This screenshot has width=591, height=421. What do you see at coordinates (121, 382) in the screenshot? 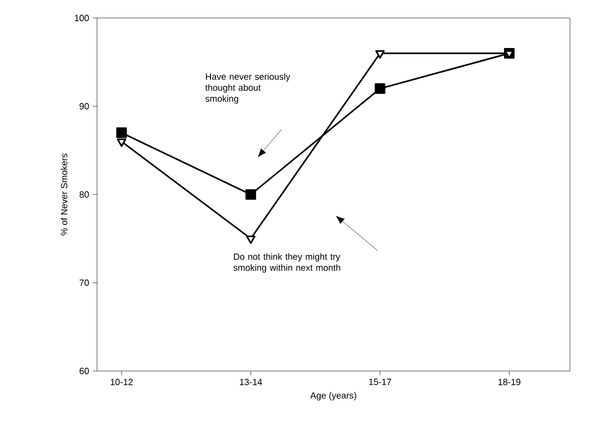
I see `x-tick-label: 10-12` at bounding box center [121, 382].